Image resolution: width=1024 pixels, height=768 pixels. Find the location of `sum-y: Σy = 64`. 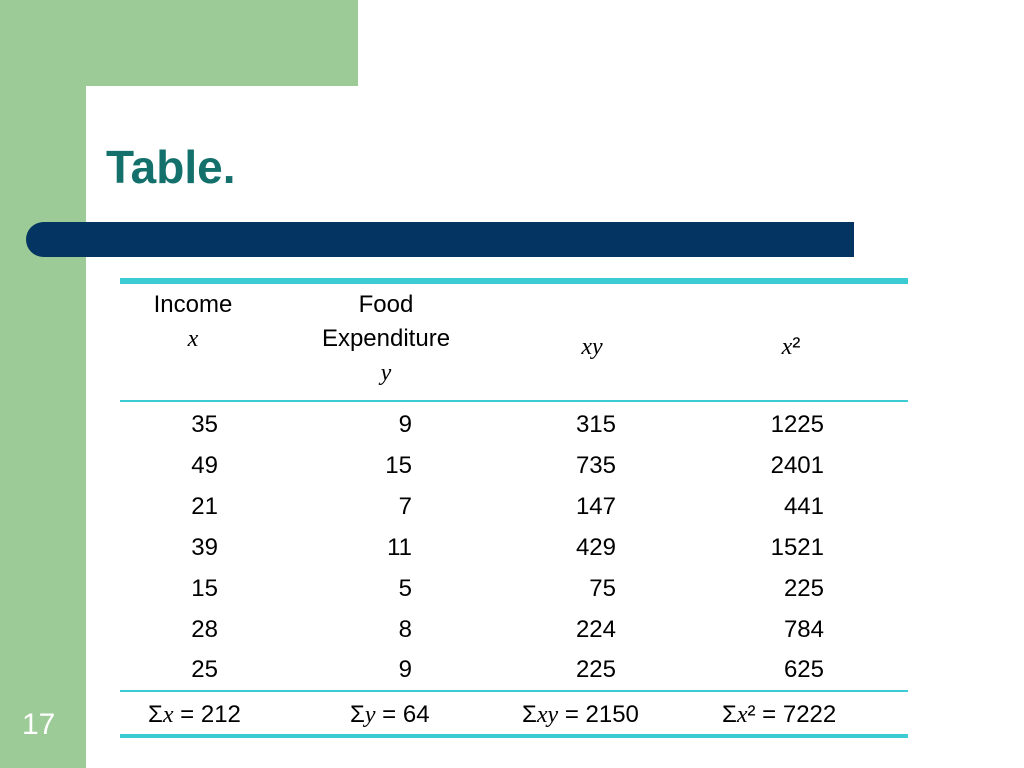

sum-y: Σy = 64 is located at coordinates (390, 715).